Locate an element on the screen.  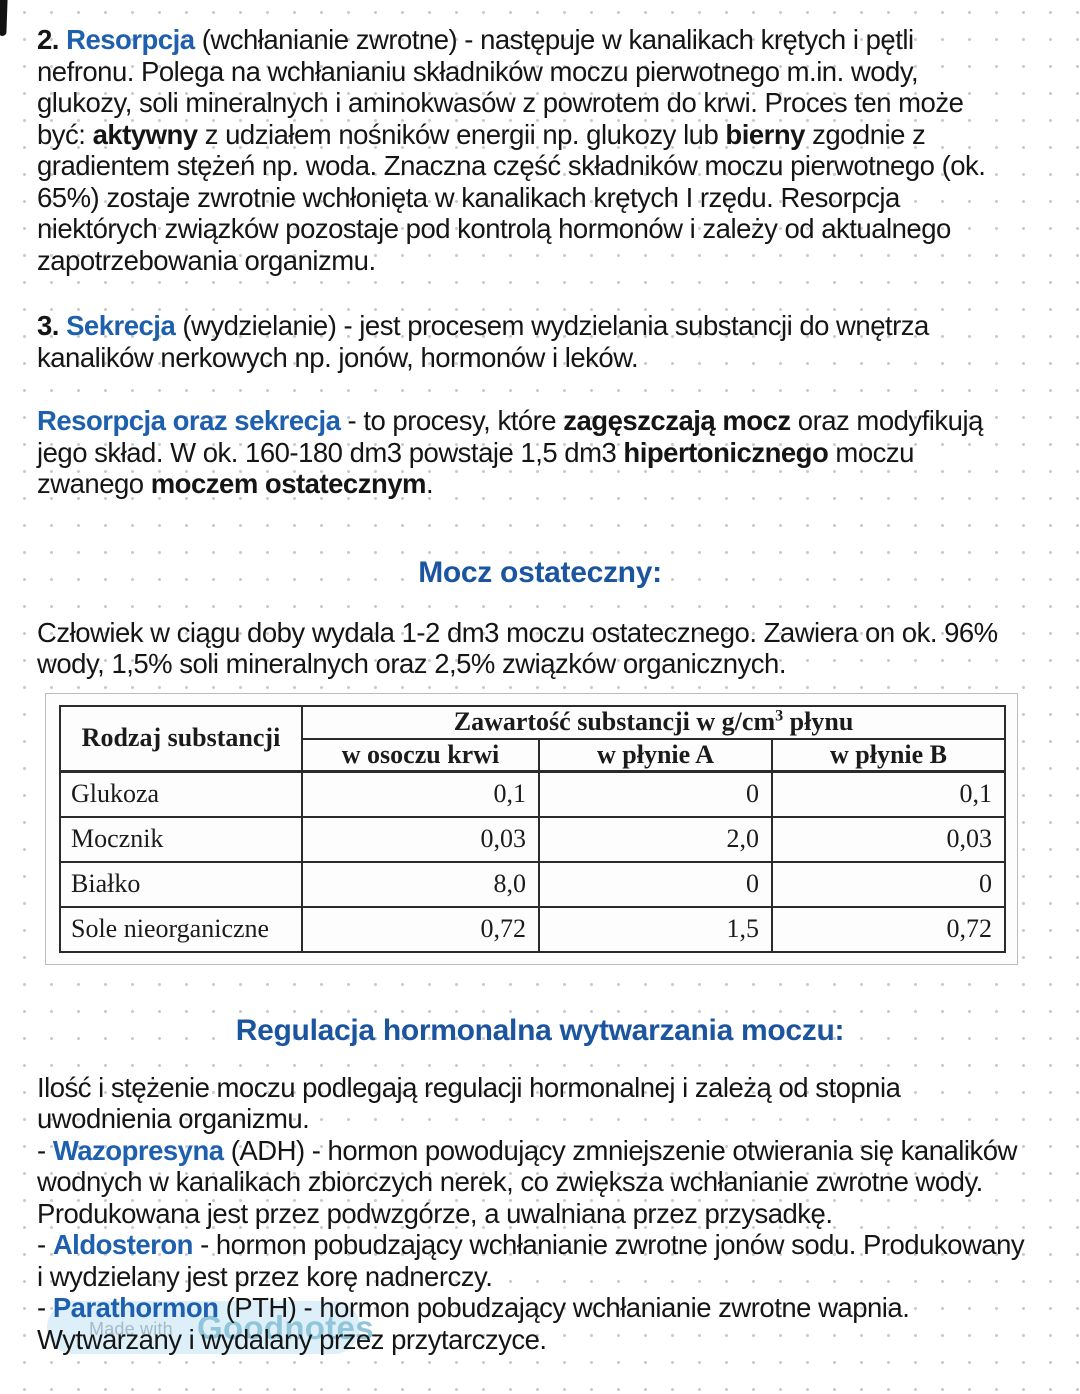
text-run: moczu is located at coordinates (871, 452).